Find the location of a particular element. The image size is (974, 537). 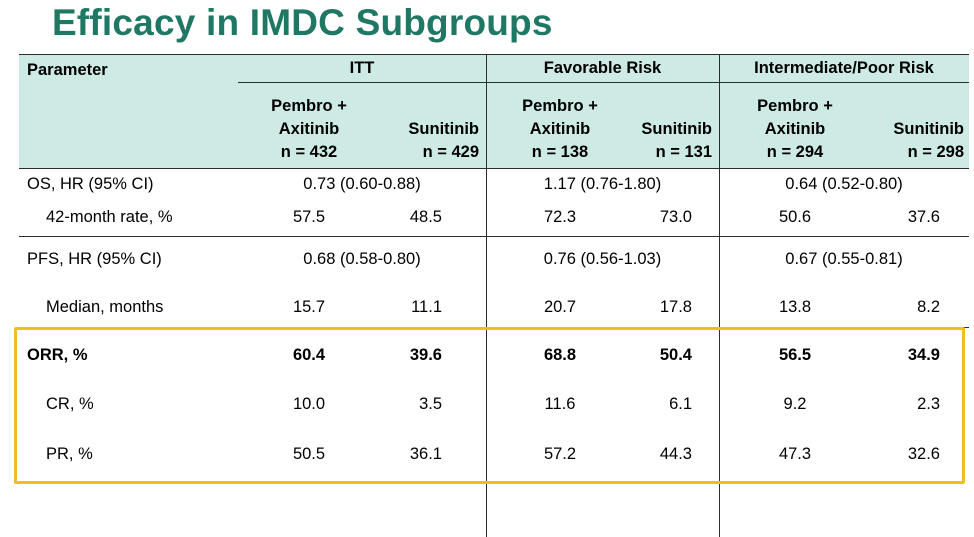

median-itt-pembro: 15.7 is located at coordinates (309, 307).